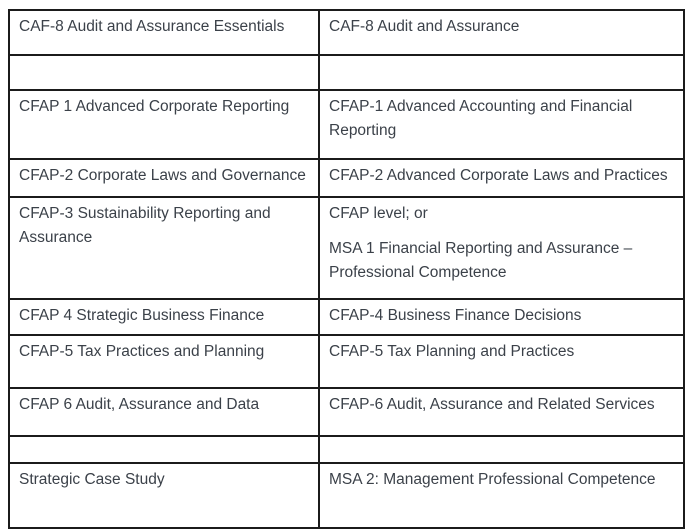  What do you see at coordinates (164, 495) in the screenshot?
I see `table-cell-left: Strategic Case Study` at bounding box center [164, 495].